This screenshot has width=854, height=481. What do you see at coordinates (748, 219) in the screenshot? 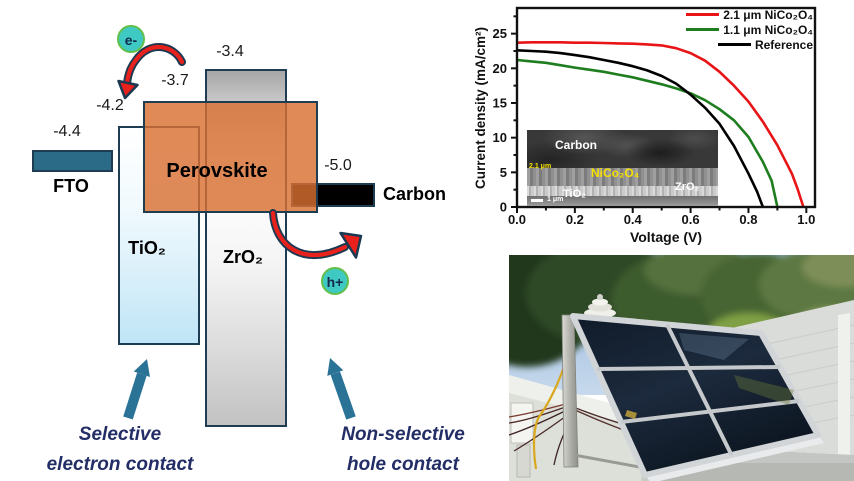
I see `svg-text: 0.8` at bounding box center [748, 219].